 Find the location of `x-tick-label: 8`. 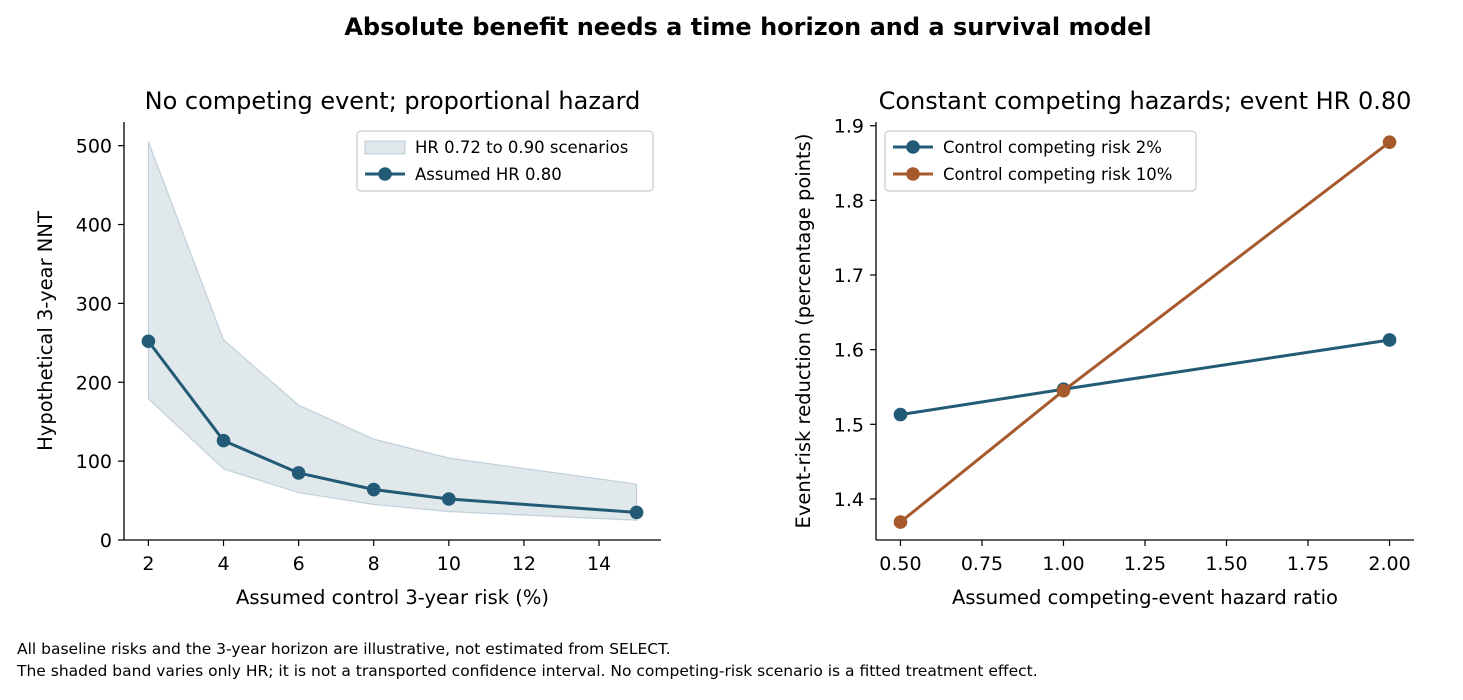

x-tick-label: 8 is located at coordinates (374, 564).